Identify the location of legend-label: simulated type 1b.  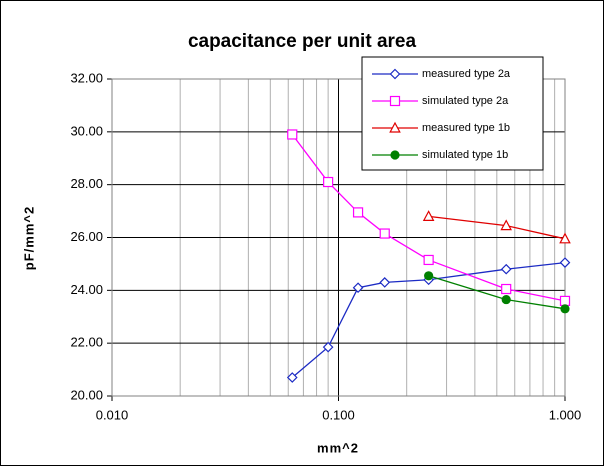
(465, 155).